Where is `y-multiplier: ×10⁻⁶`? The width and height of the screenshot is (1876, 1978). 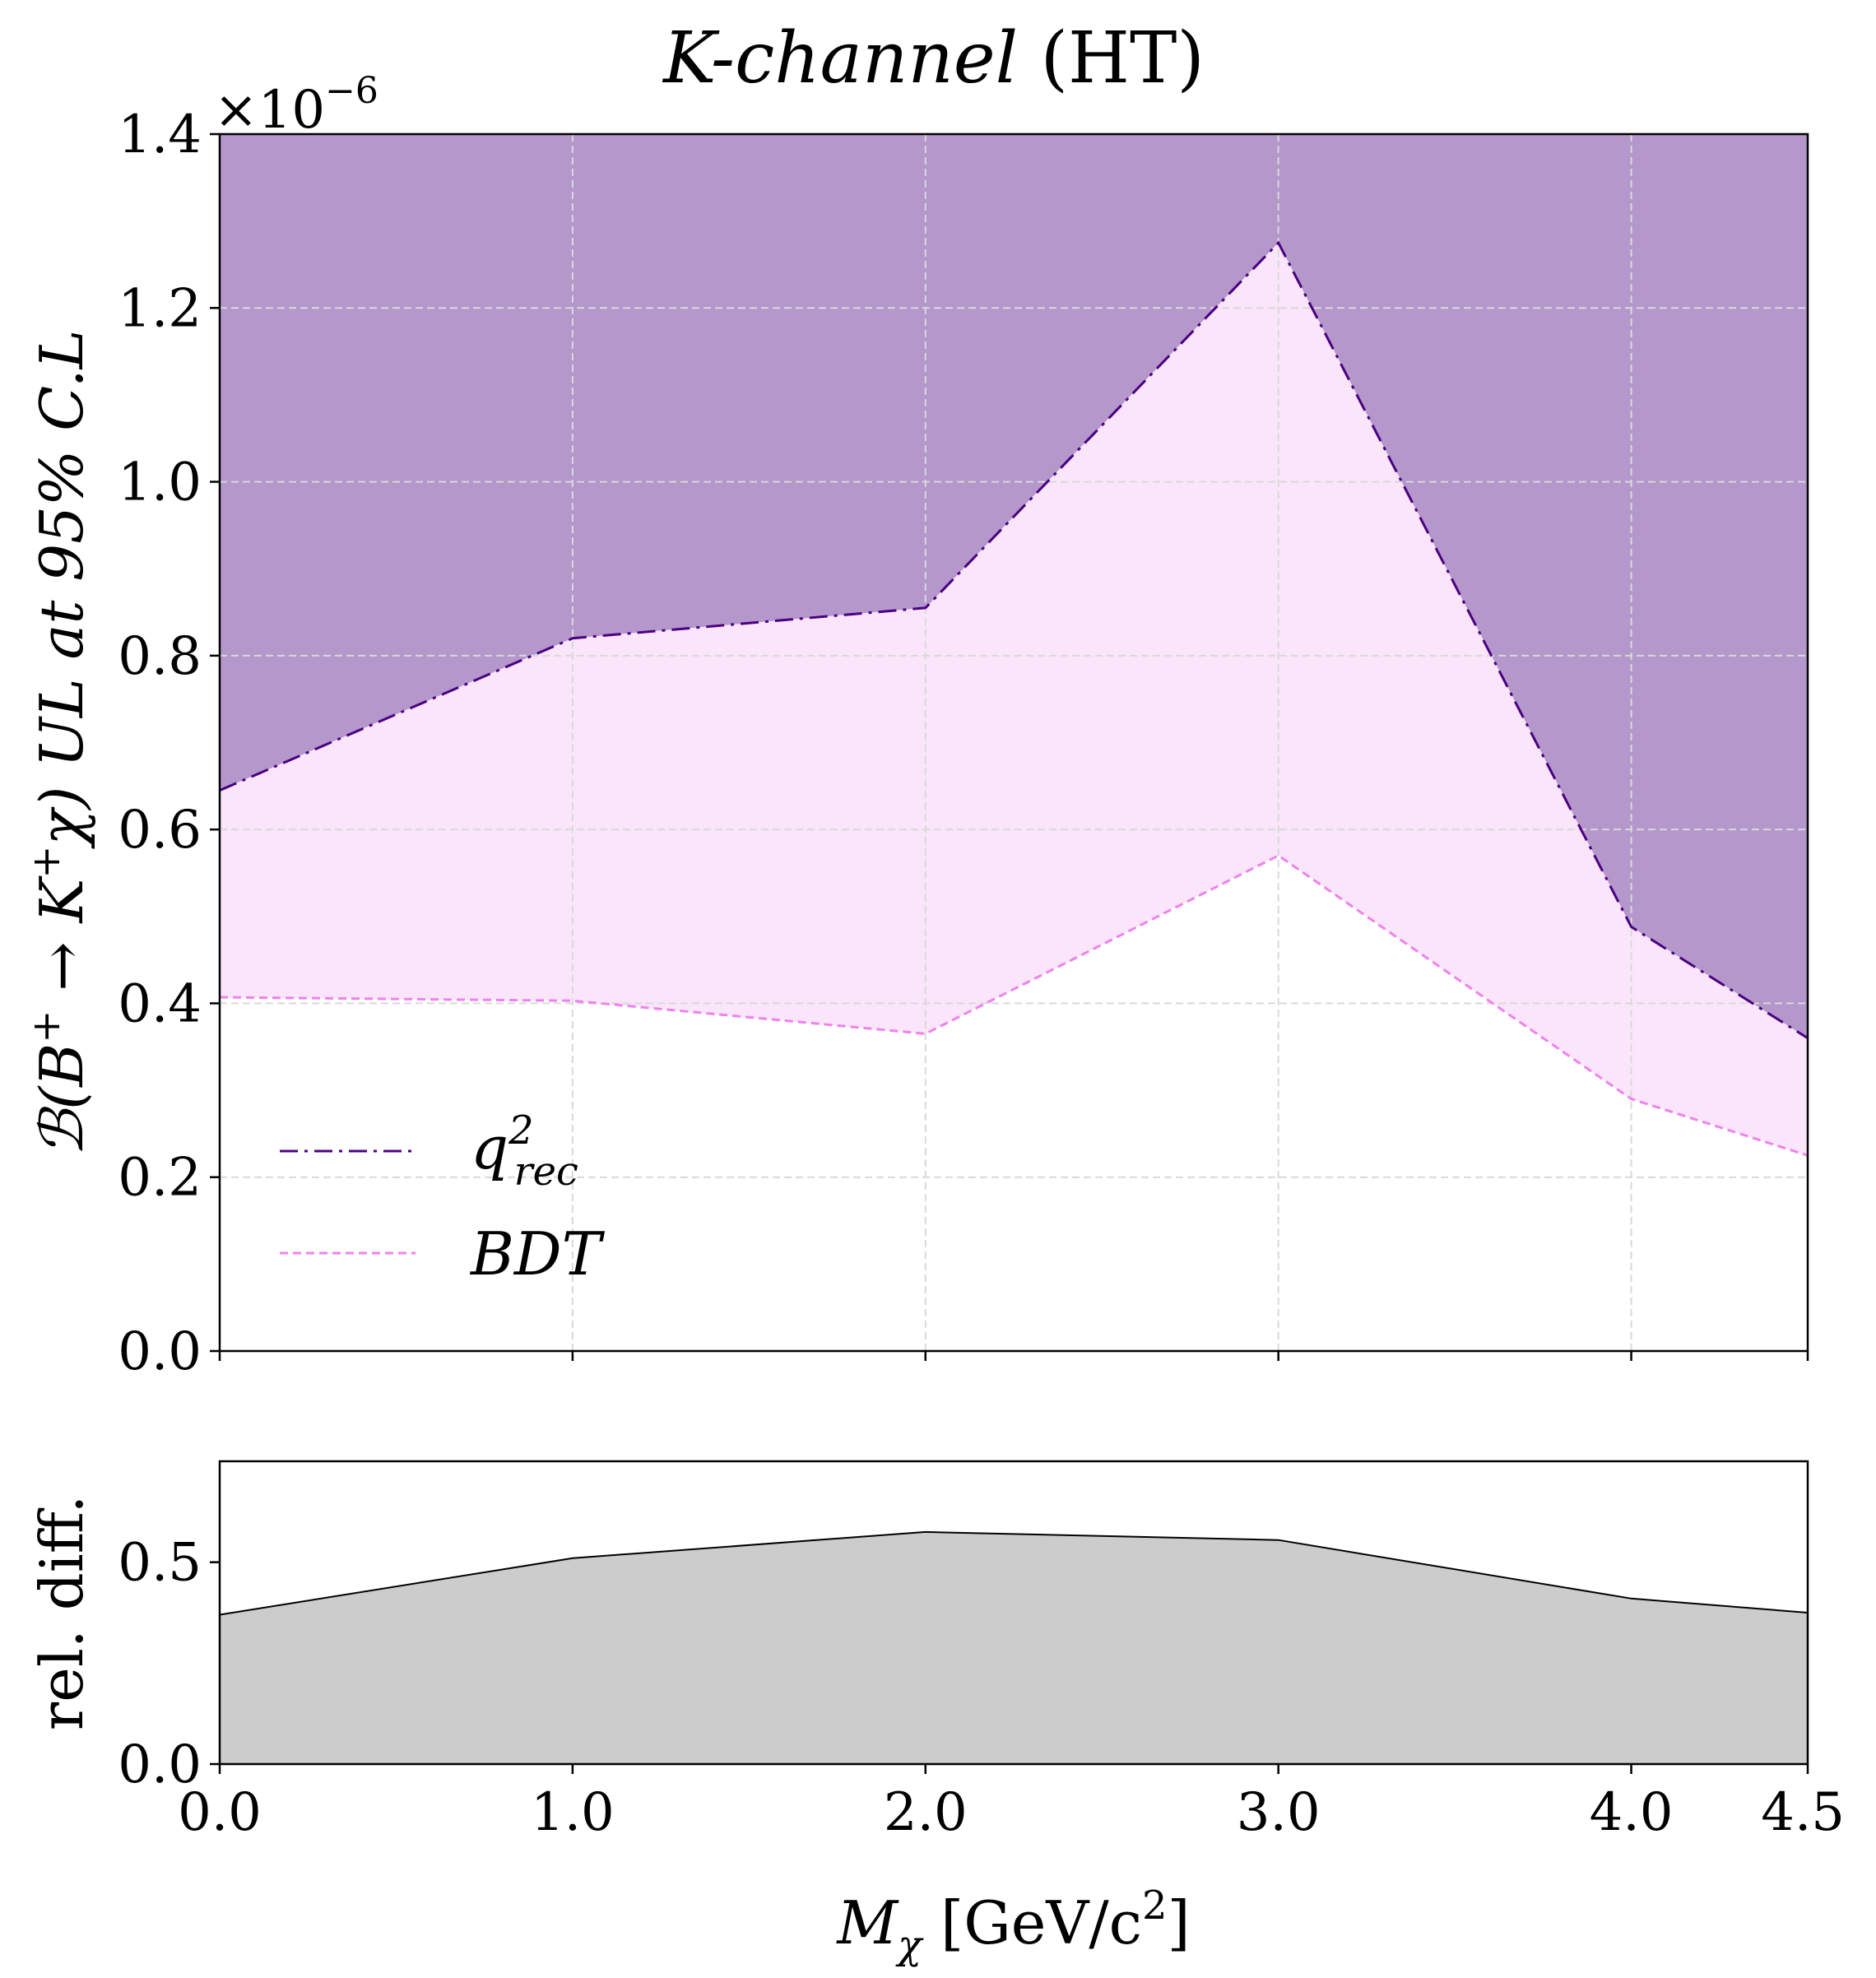
y-multiplier: ×10⁻⁶ is located at coordinates (296, 106).